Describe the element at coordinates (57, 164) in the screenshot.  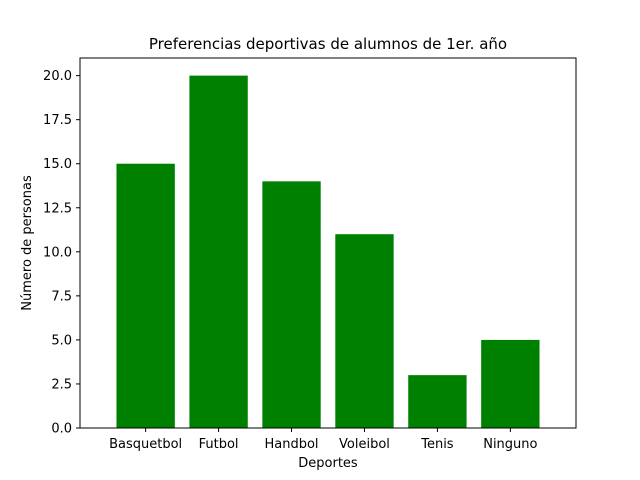
I see `y-tick-label: 15.0` at that location.